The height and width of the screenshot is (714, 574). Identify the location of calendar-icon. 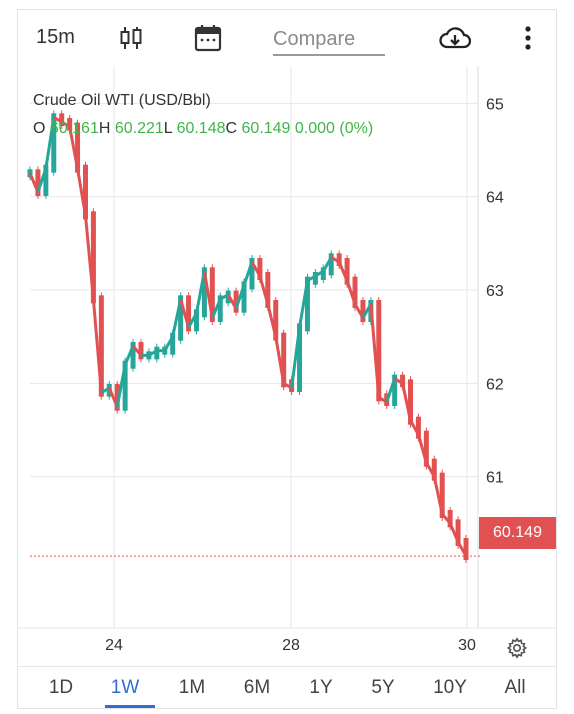
(208, 38).